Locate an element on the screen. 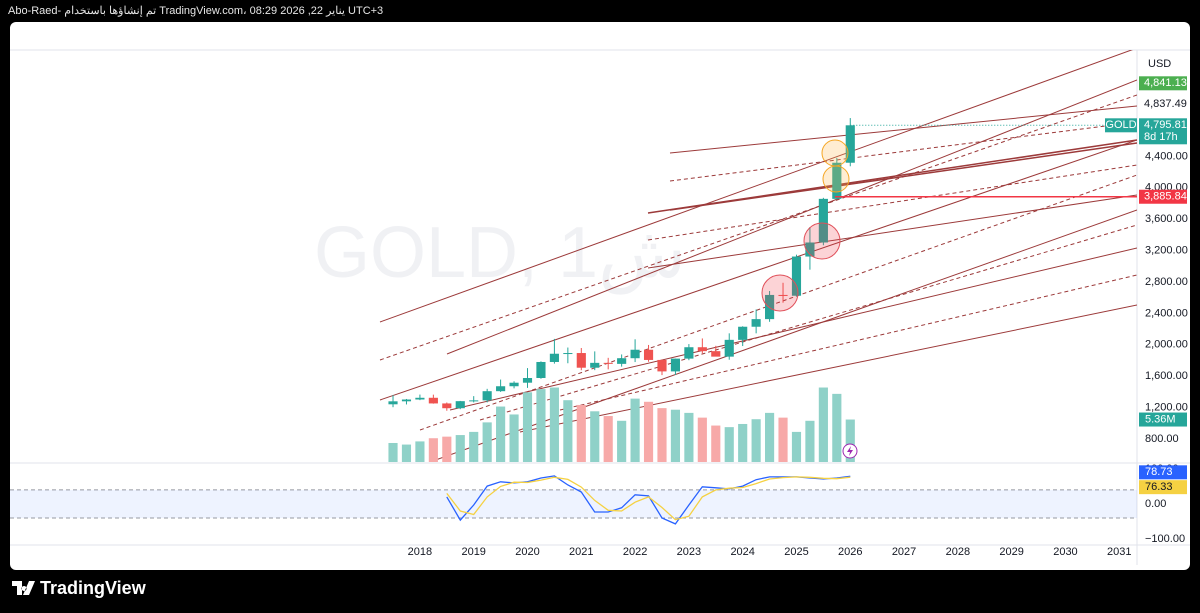 The height and width of the screenshot is (613, 1200). volume-tag is located at coordinates (1163, 419).